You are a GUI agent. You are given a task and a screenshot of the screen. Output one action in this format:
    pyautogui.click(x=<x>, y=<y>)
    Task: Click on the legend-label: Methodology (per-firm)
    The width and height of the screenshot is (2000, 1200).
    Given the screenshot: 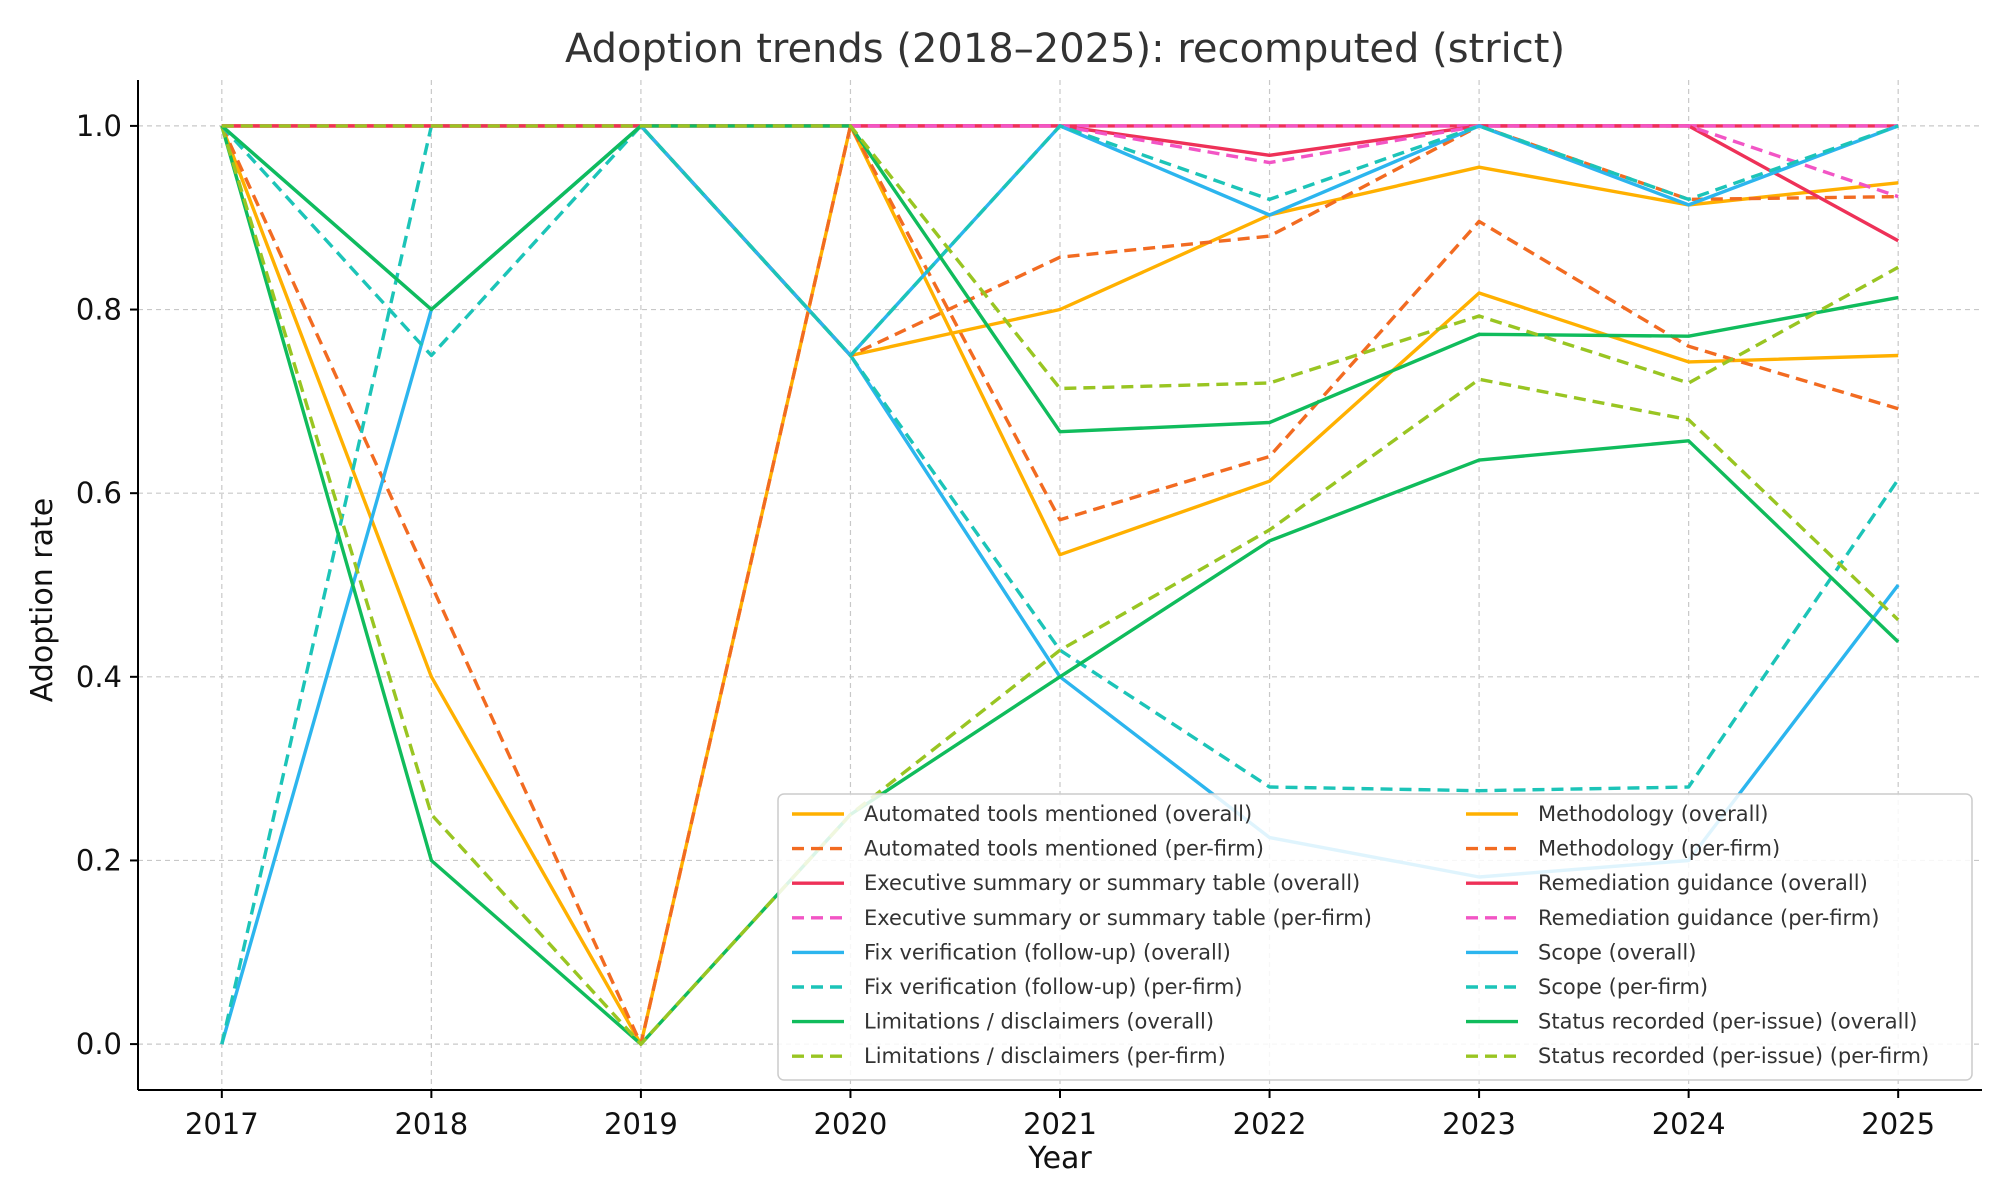 What is the action you would take?
    pyautogui.click(x=1659, y=849)
    